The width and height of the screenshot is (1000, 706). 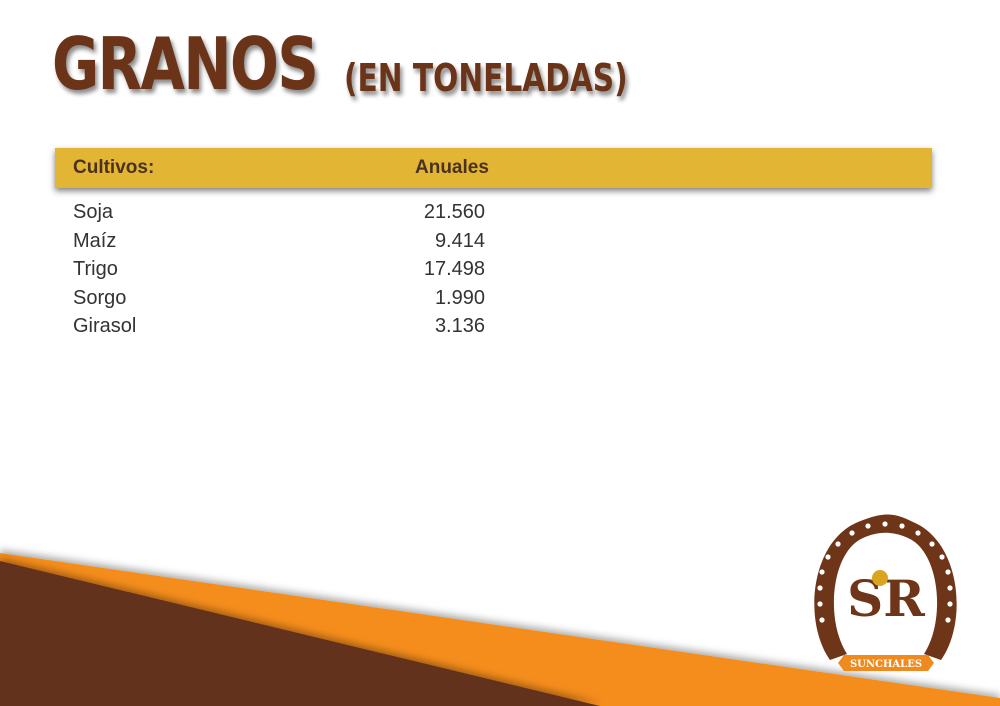 What do you see at coordinates (95, 240) in the screenshot?
I see `crop-name: Maíz` at bounding box center [95, 240].